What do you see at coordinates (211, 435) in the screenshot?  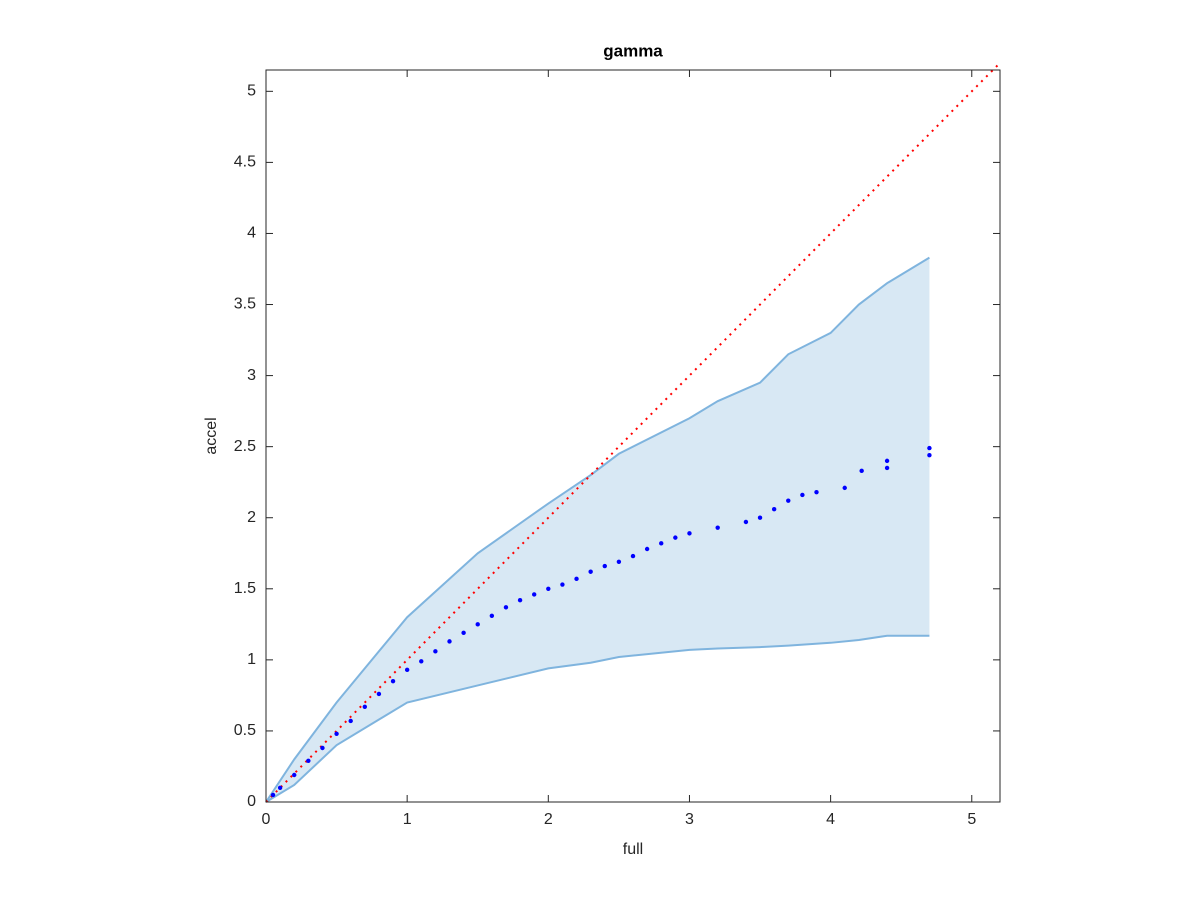 I see `y-axis-label: accel` at bounding box center [211, 435].